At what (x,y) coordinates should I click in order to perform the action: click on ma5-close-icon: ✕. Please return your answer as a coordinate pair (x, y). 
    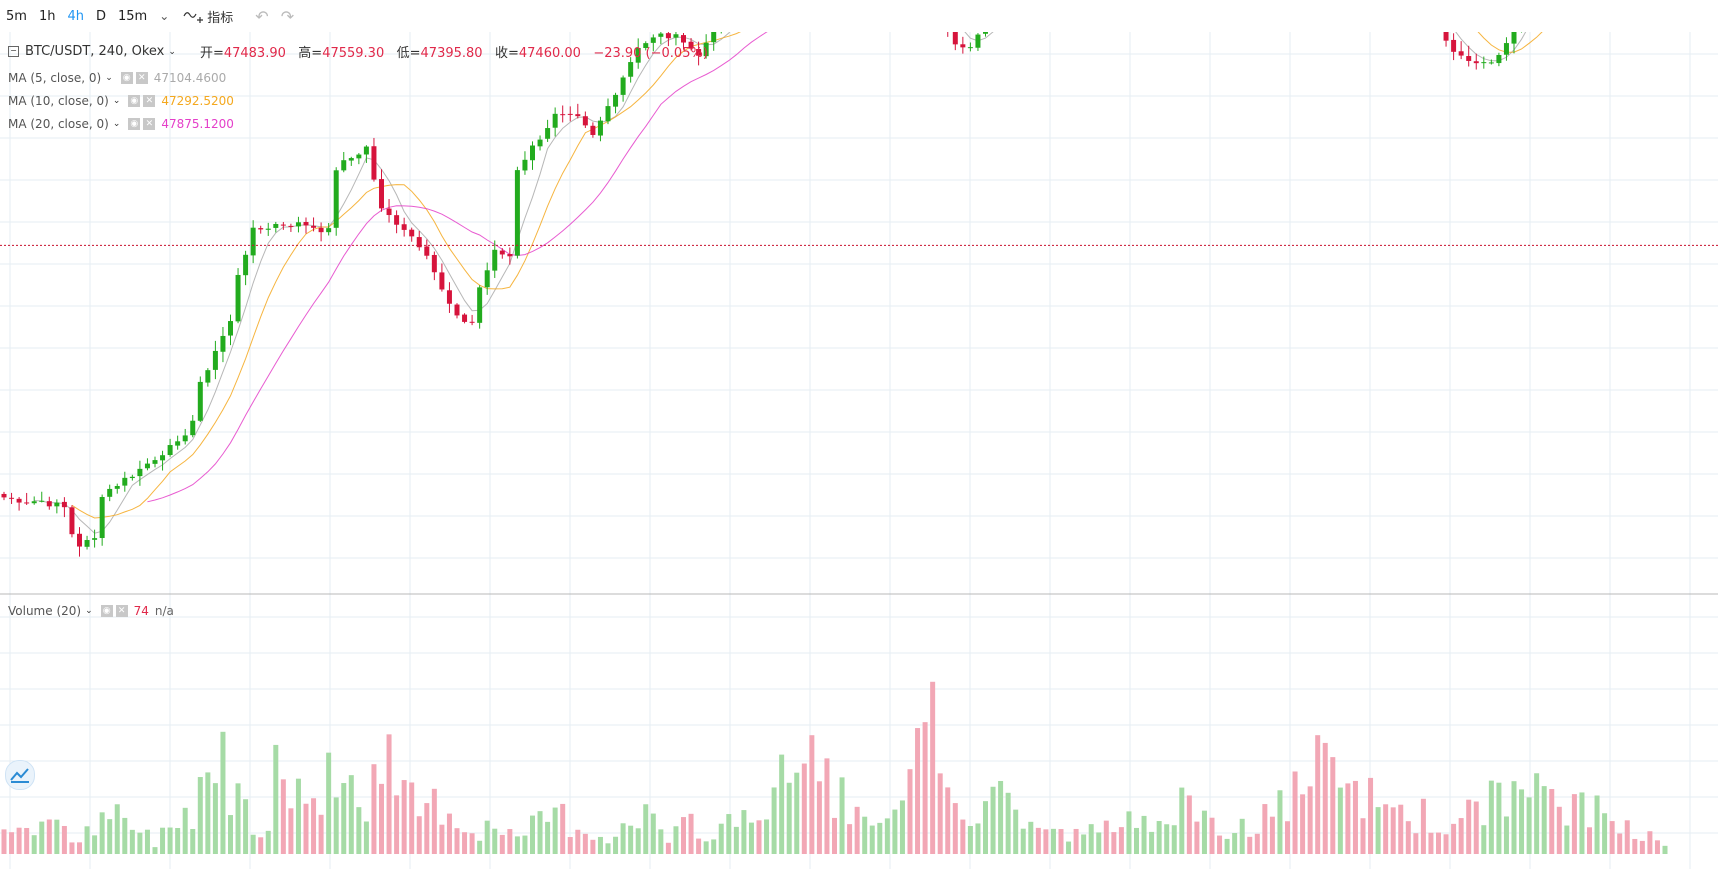
    Looking at the image, I should click on (141, 78).